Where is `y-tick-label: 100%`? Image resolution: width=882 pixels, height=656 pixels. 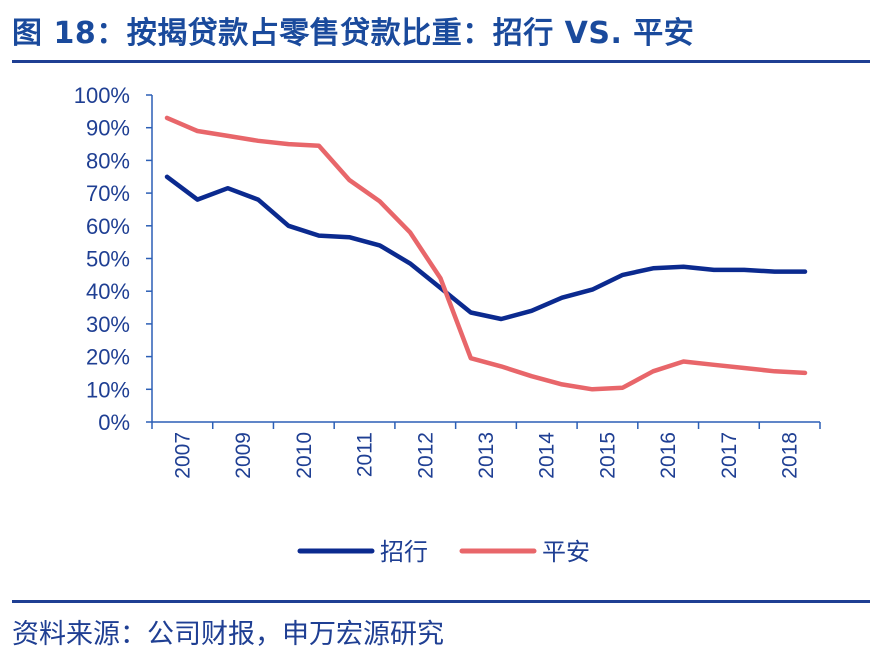 y-tick-label: 100% is located at coordinates (102, 95).